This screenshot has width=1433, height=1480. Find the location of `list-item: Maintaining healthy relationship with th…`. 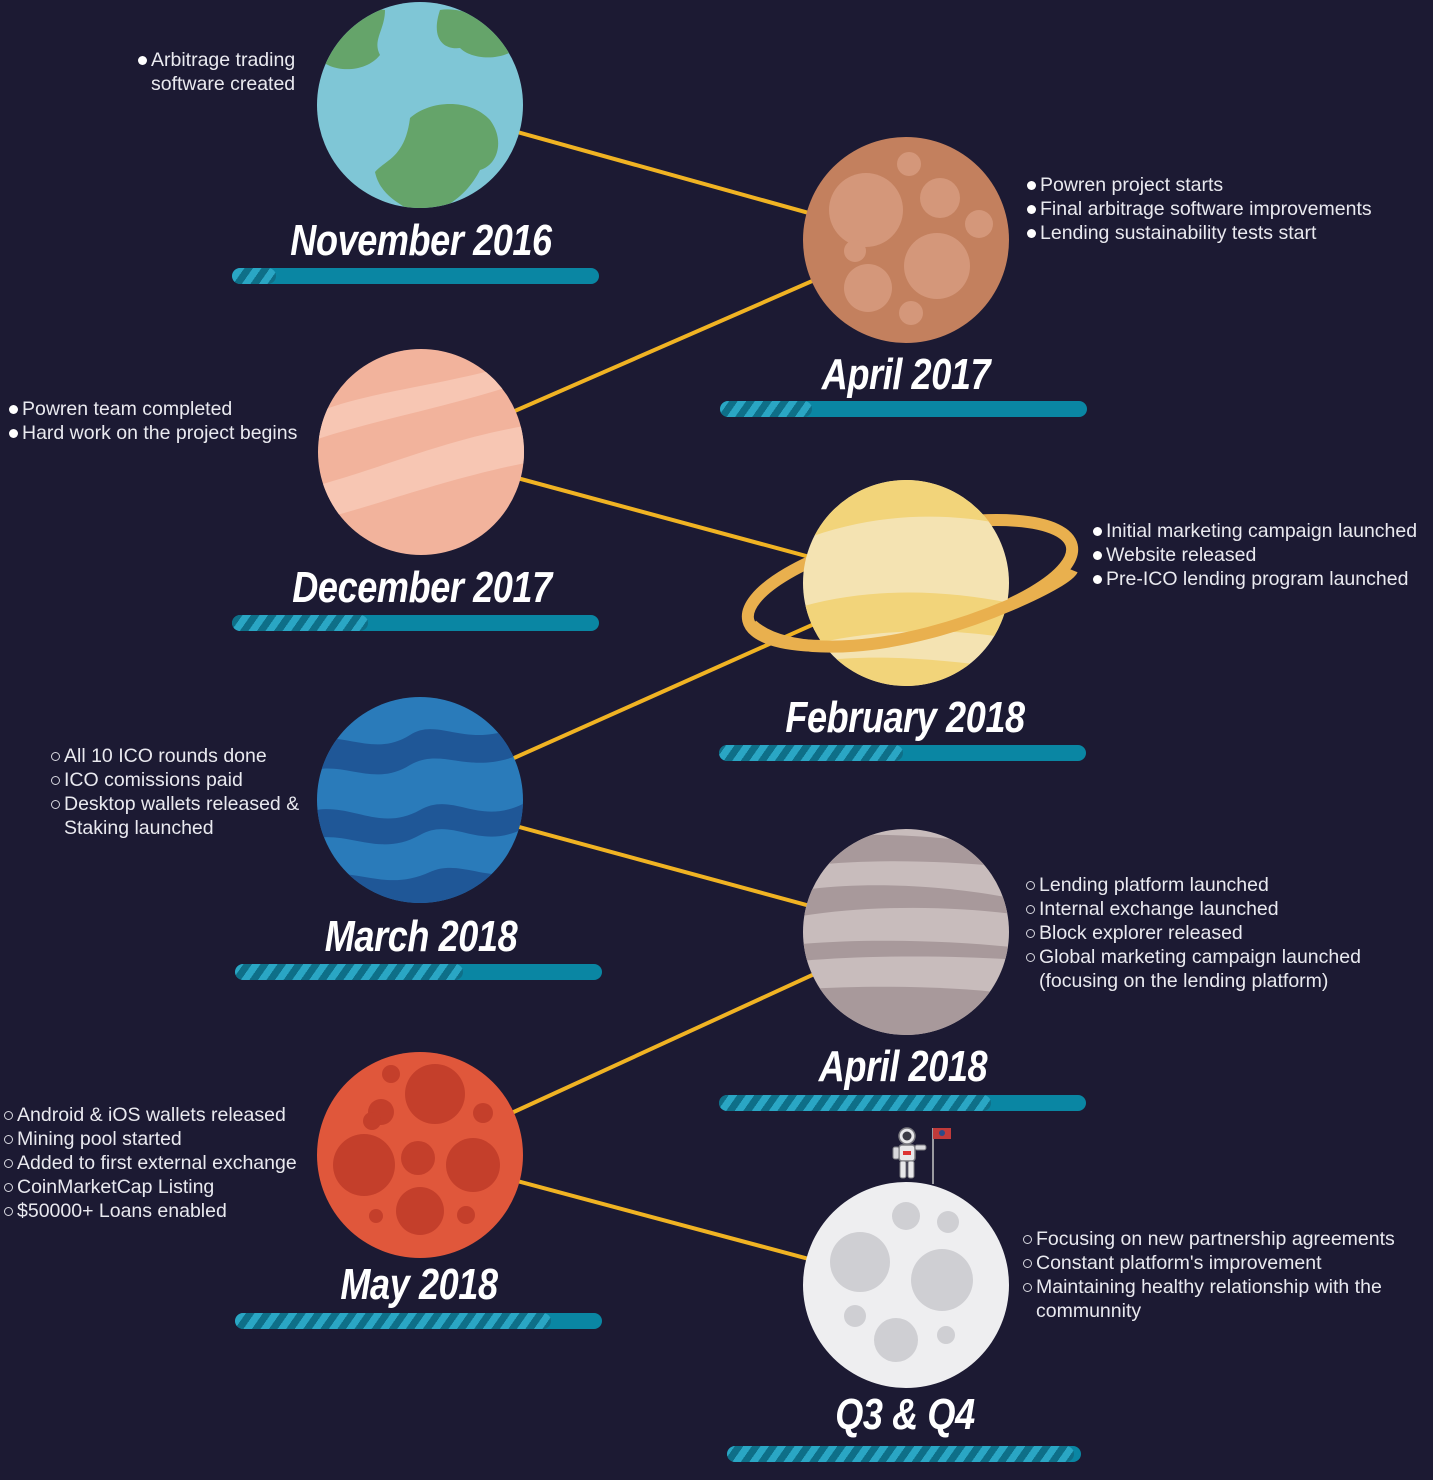

list-item: Maintaining healthy relationship with th… is located at coordinates (1209, 1287).